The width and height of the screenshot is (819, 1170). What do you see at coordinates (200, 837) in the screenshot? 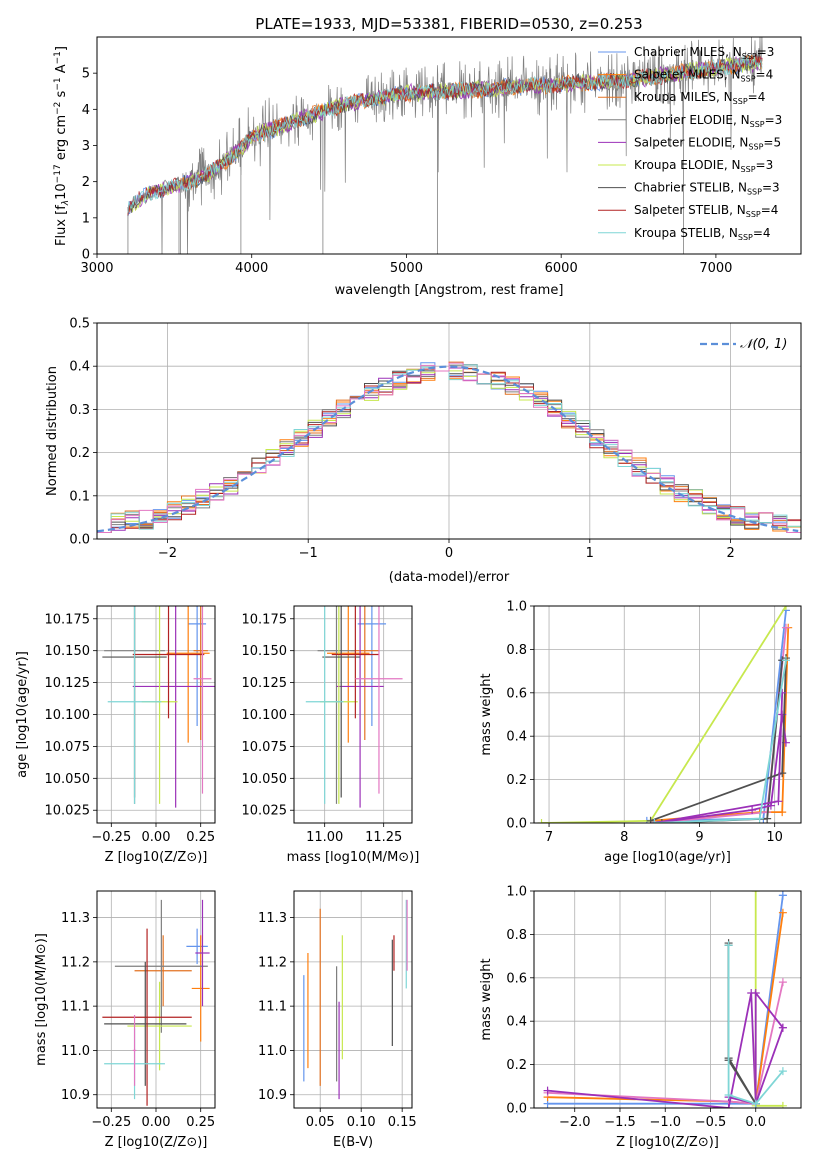
I see `x-tick-label: 0.25` at bounding box center [200, 837].